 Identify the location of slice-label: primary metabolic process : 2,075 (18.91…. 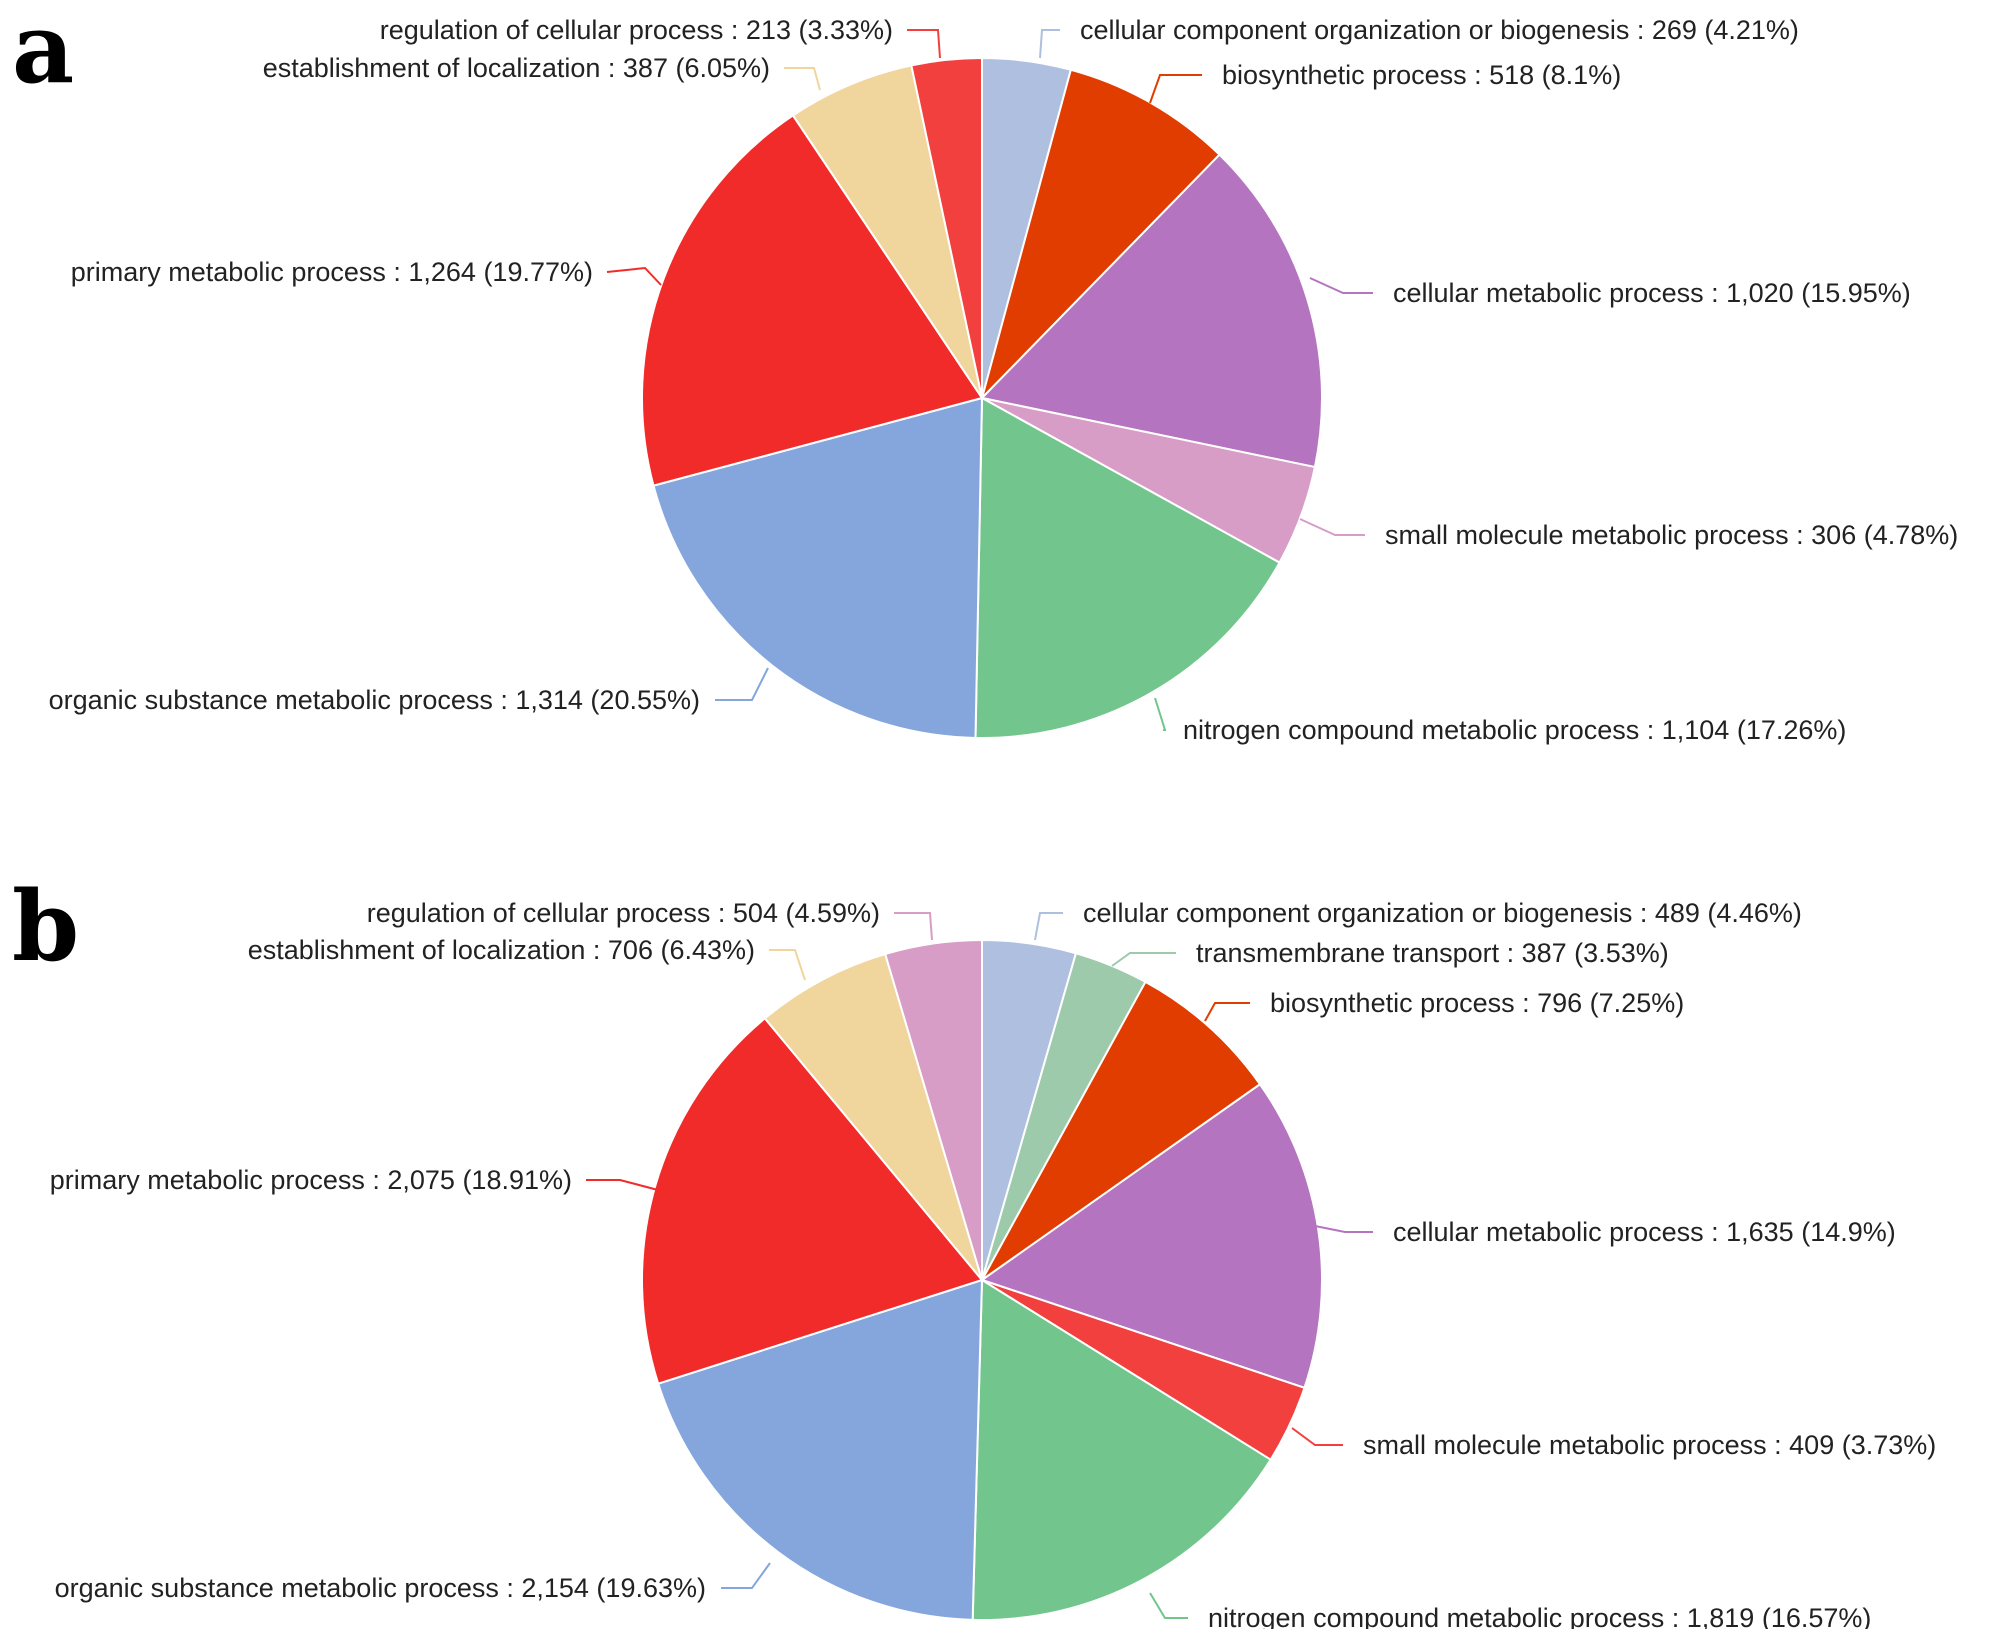
(311, 1180).